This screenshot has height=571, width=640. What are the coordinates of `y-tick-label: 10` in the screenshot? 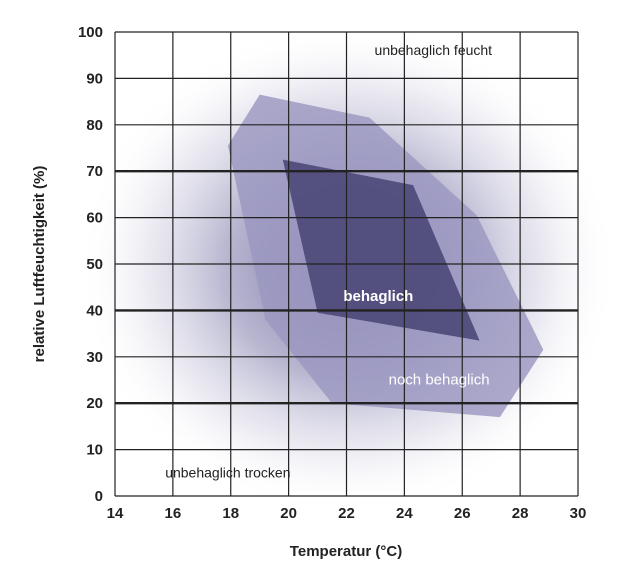 It's located at (94, 450).